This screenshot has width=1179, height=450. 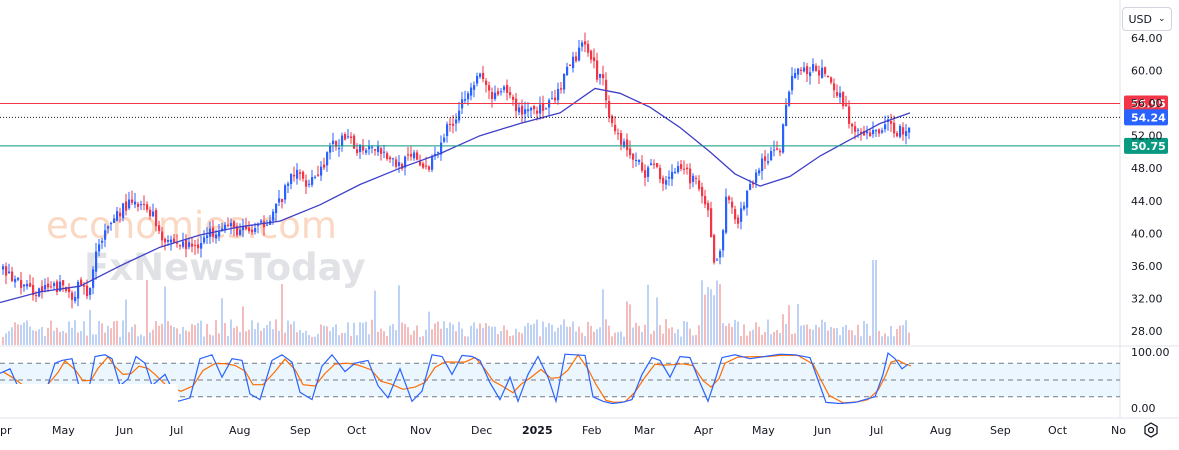 What do you see at coordinates (206, 246) in the screenshot?
I see `watermark: economies.com FxNewsToday` at bounding box center [206, 246].